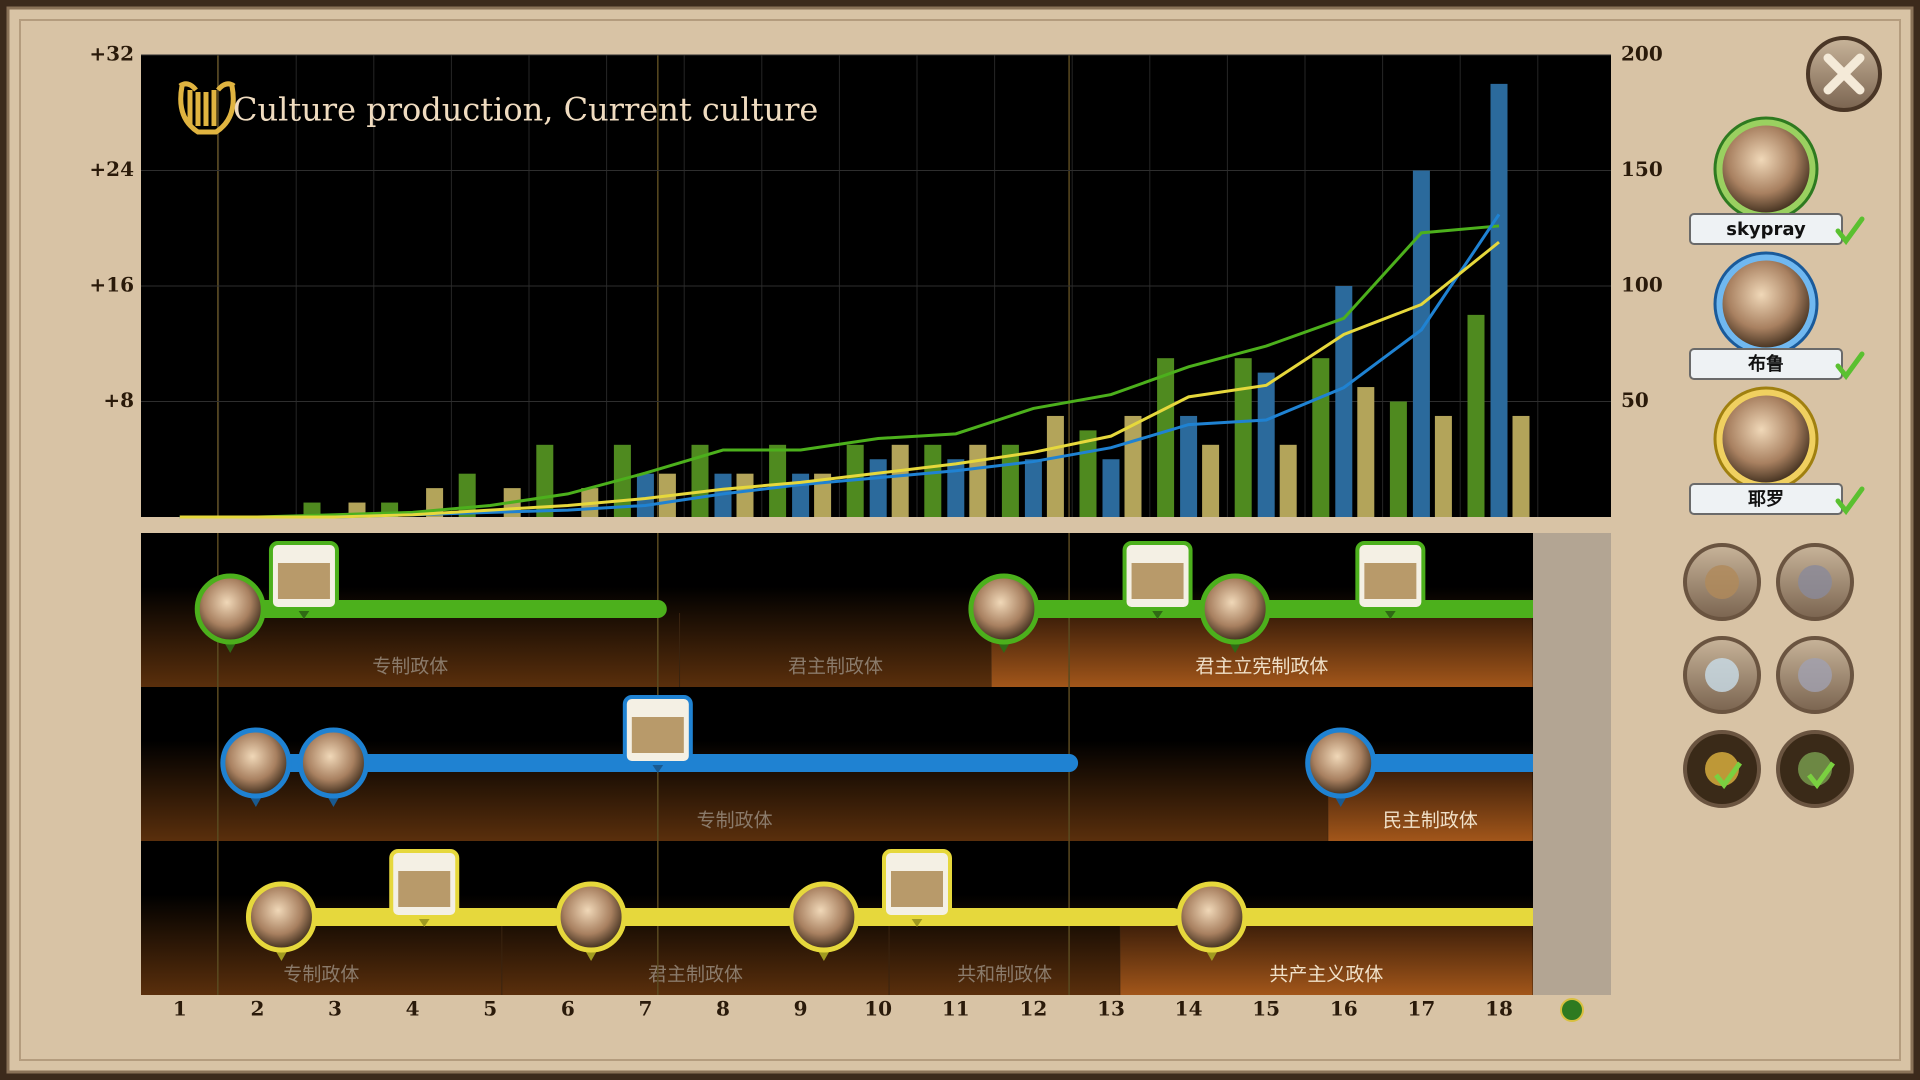 The image size is (1920, 1080). Describe the element at coordinates (1326, 975) in the screenshot. I see `government-label: 共产主义政体` at that location.